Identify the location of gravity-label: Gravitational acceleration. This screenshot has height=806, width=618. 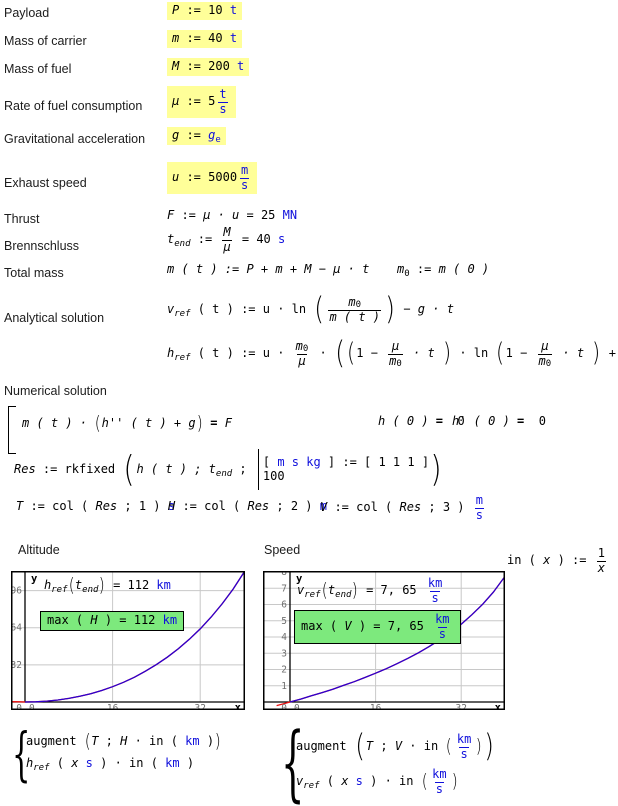
(75, 139).